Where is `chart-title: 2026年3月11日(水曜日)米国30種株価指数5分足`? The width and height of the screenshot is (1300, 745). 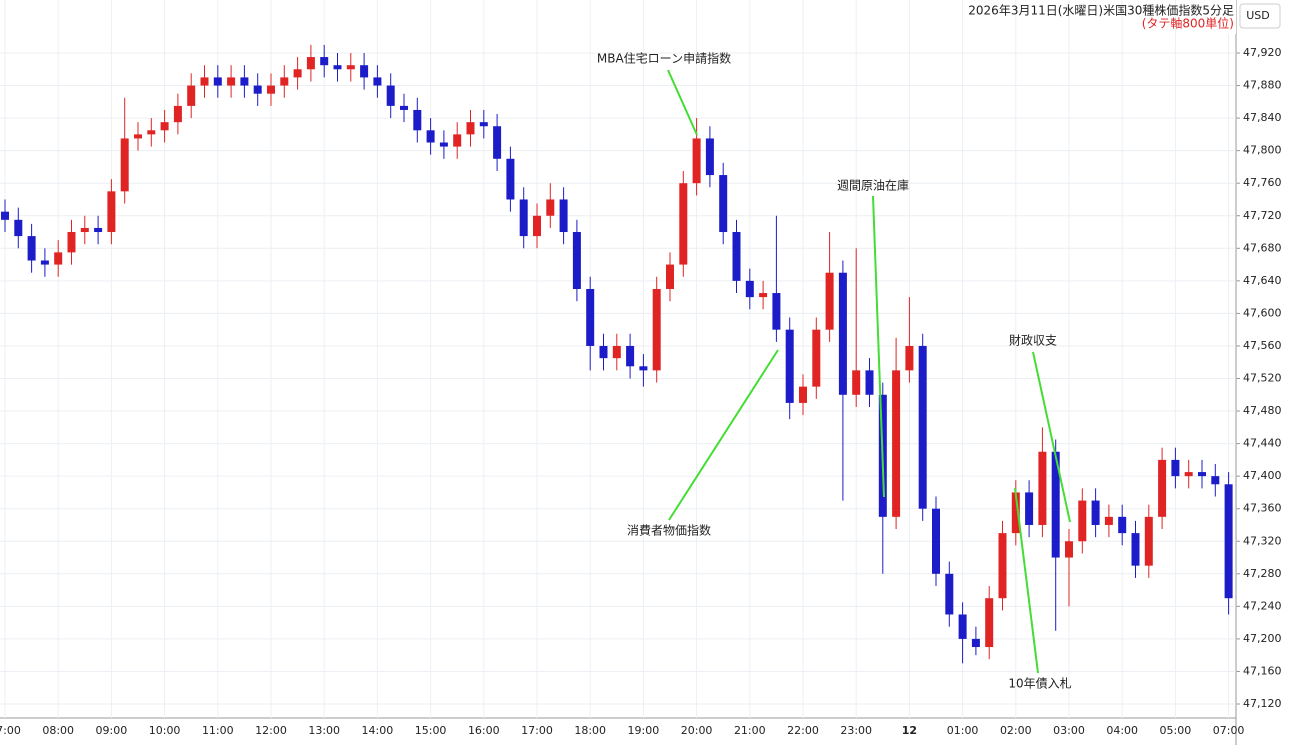 chart-title: 2026年3月11日(水曜日)米国30種株価指数5分足 is located at coordinates (1101, 10).